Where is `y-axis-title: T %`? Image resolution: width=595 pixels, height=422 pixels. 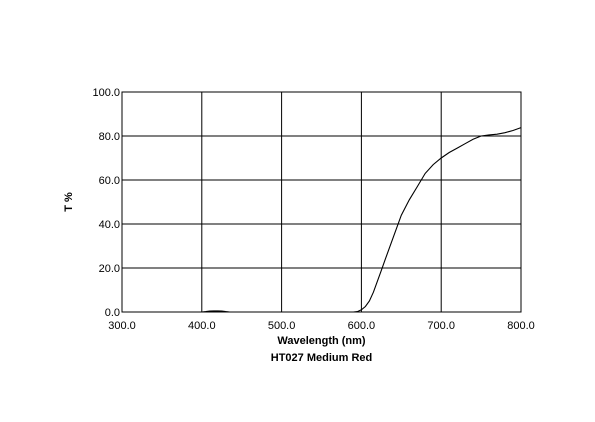 y-axis-title: T % is located at coordinates (69, 202).